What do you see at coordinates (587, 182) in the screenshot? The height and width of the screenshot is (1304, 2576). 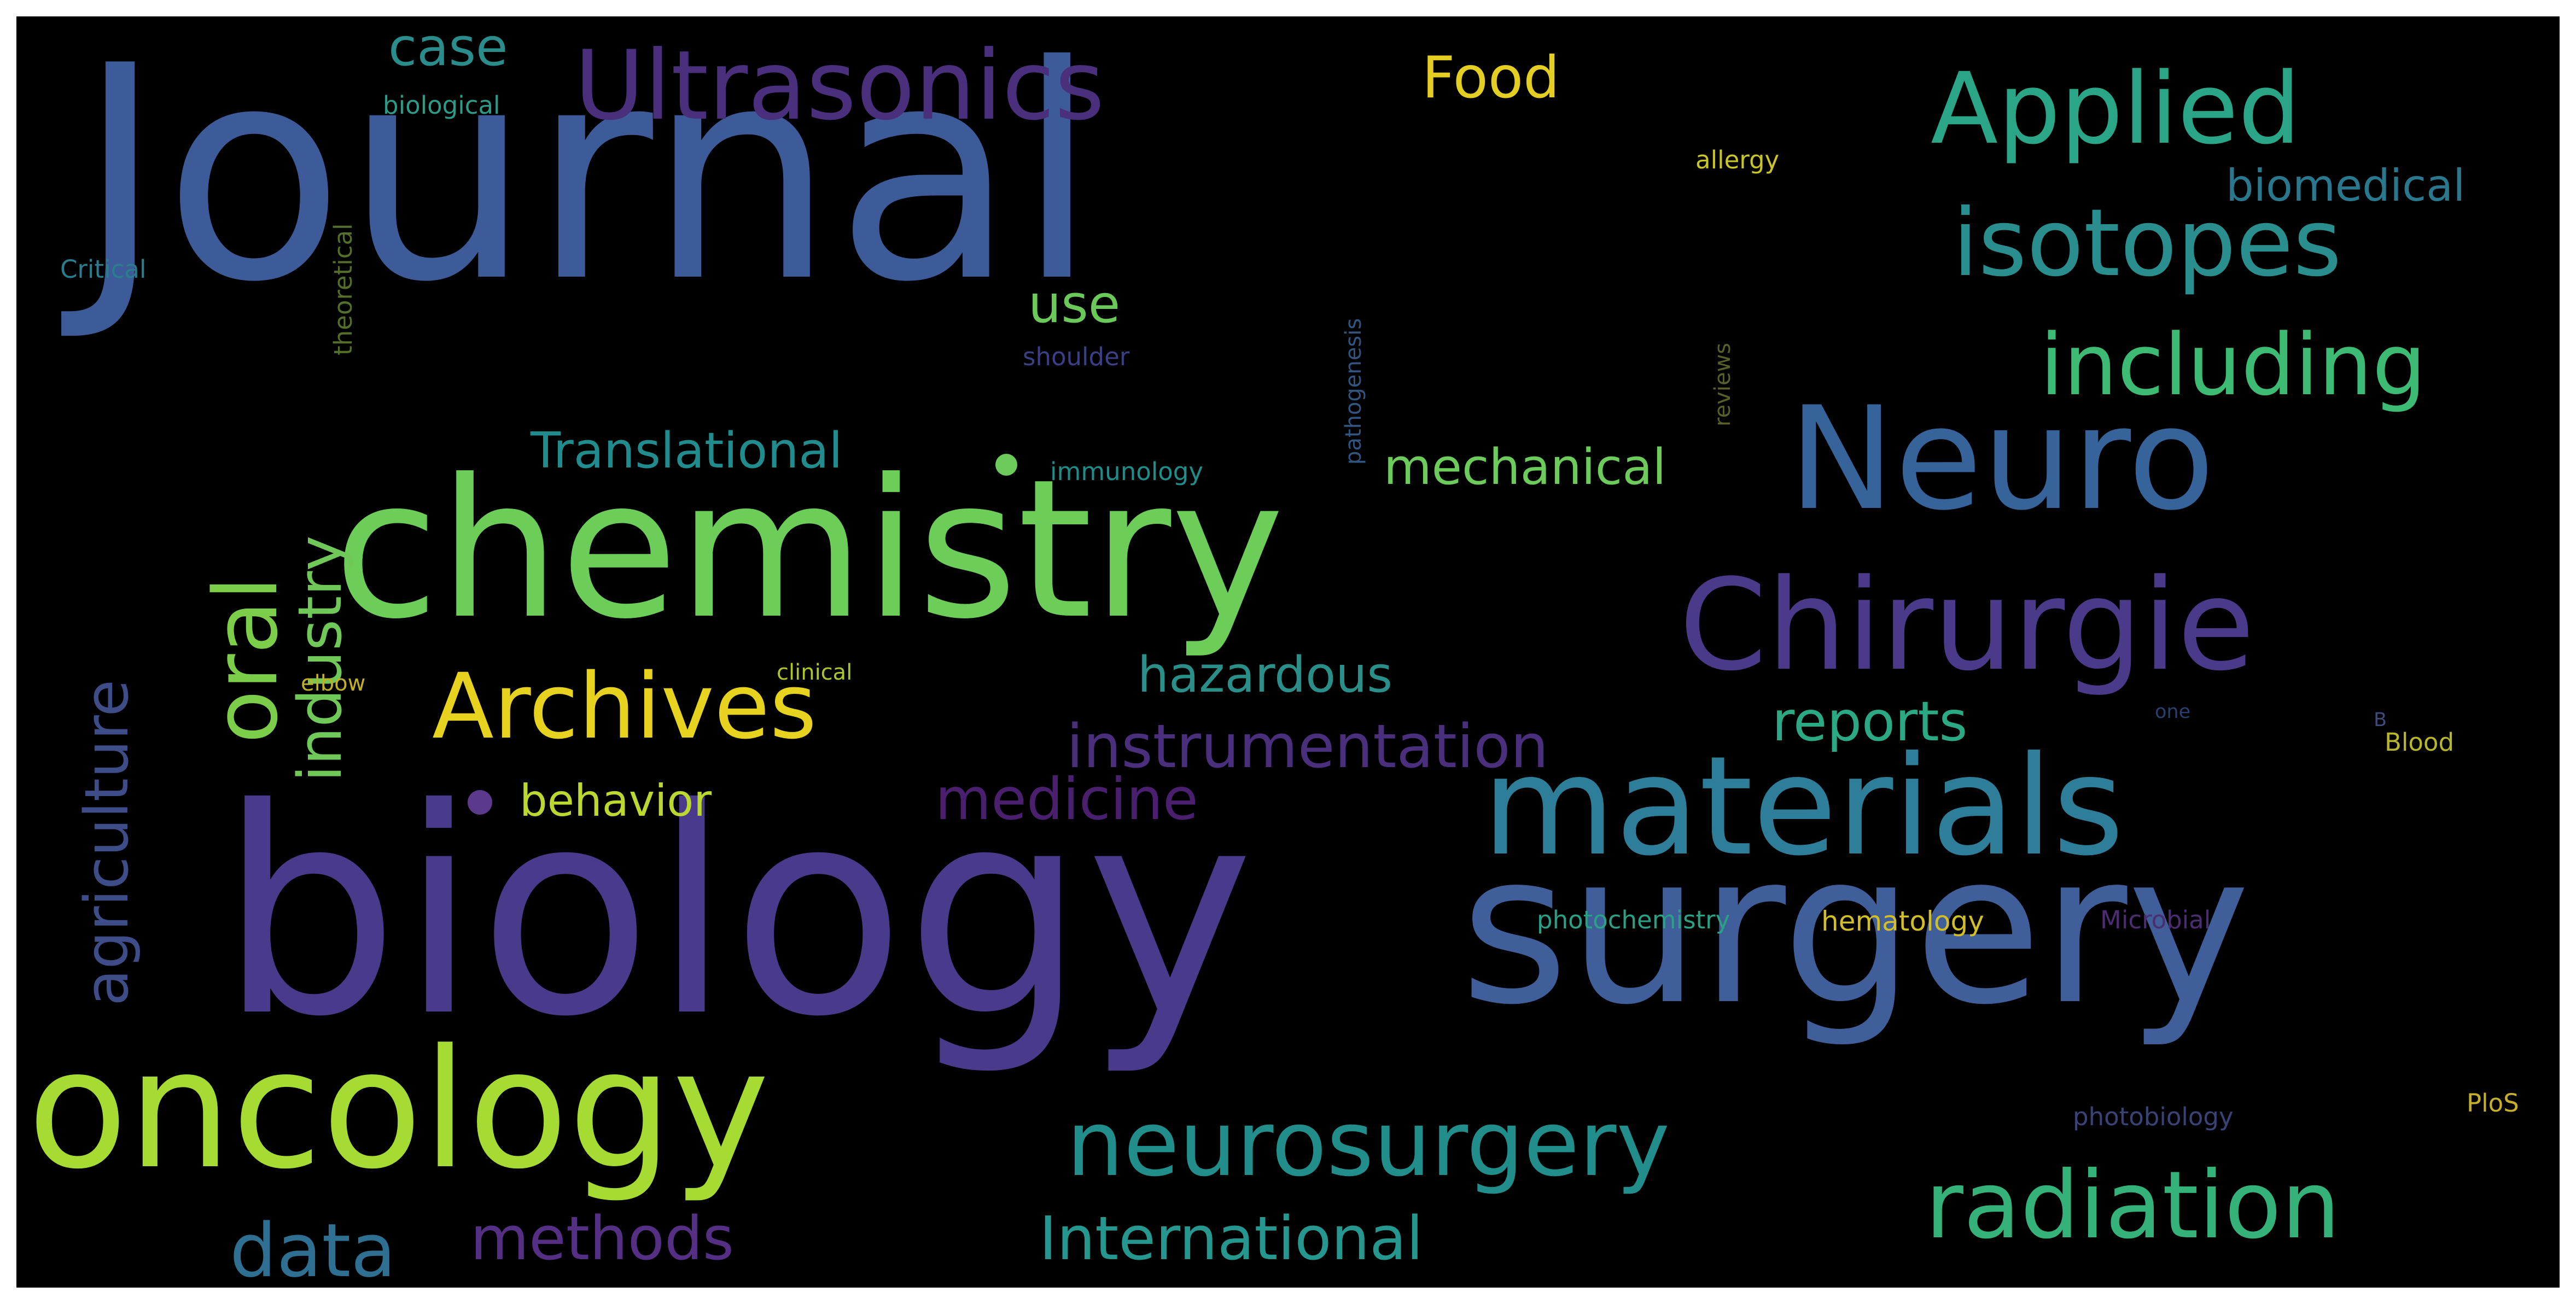 I see `word-journal: Journal` at bounding box center [587, 182].